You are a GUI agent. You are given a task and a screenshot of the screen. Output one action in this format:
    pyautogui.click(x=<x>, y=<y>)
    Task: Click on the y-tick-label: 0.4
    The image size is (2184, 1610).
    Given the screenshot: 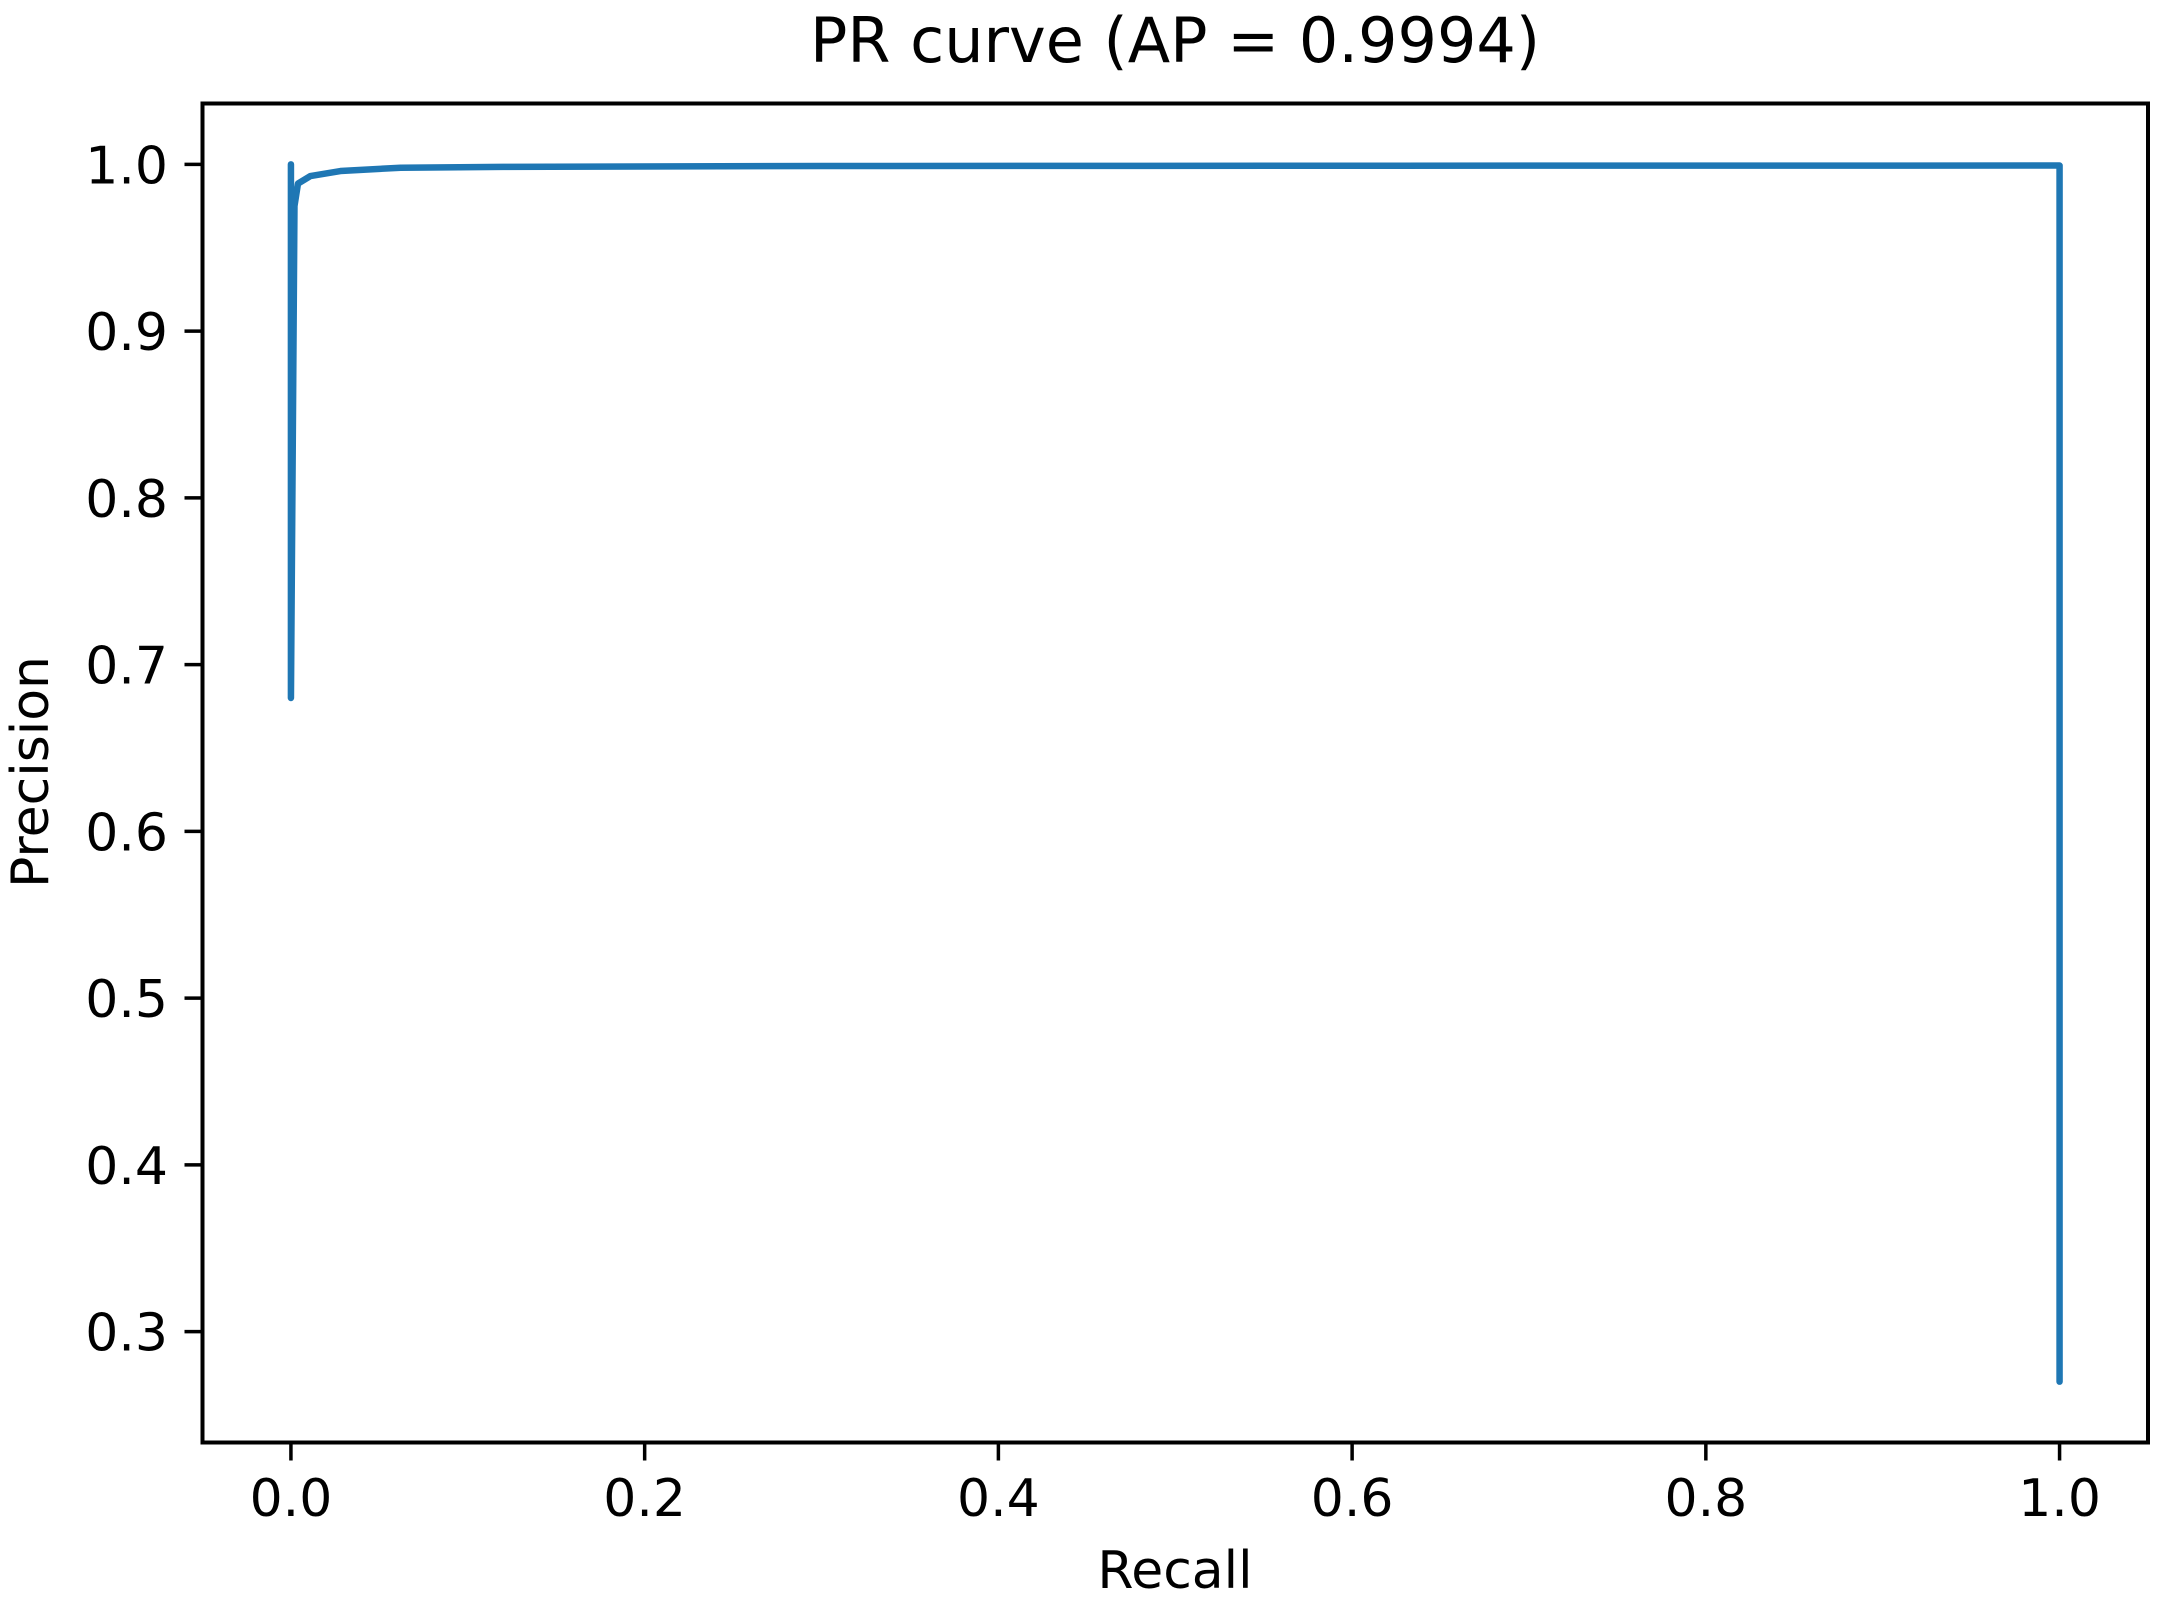 What is the action you would take?
    pyautogui.click(x=126, y=1167)
    